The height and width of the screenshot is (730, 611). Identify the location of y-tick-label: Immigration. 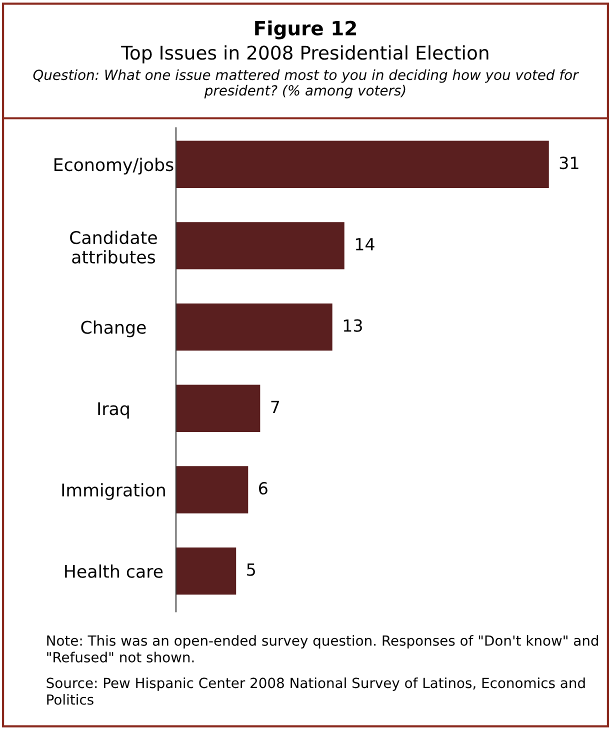
(113, 491).